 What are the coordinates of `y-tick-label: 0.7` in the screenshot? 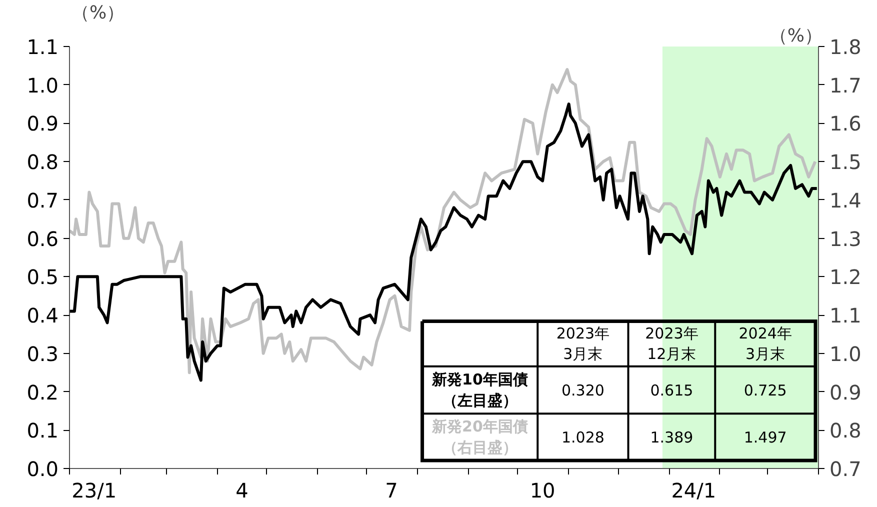 It's located at (42, 200).